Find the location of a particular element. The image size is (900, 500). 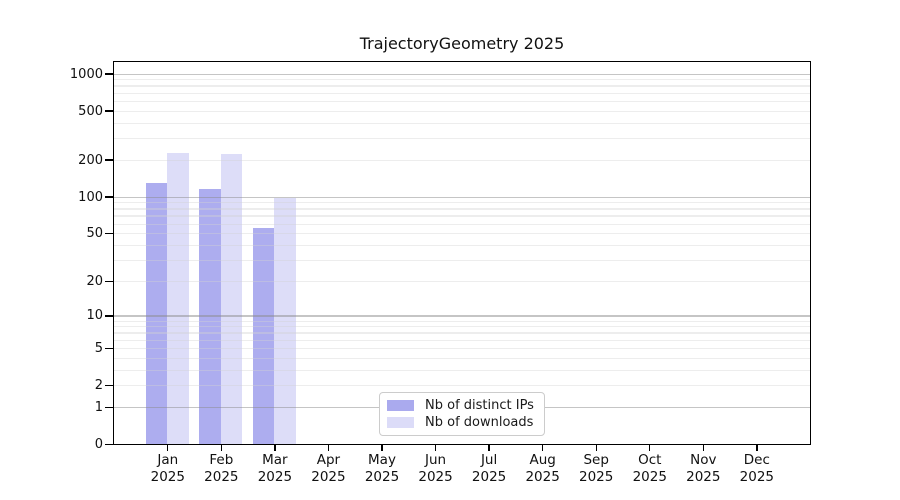

bar-nb-of-downloads-jan is located at coordinates (178, 298).